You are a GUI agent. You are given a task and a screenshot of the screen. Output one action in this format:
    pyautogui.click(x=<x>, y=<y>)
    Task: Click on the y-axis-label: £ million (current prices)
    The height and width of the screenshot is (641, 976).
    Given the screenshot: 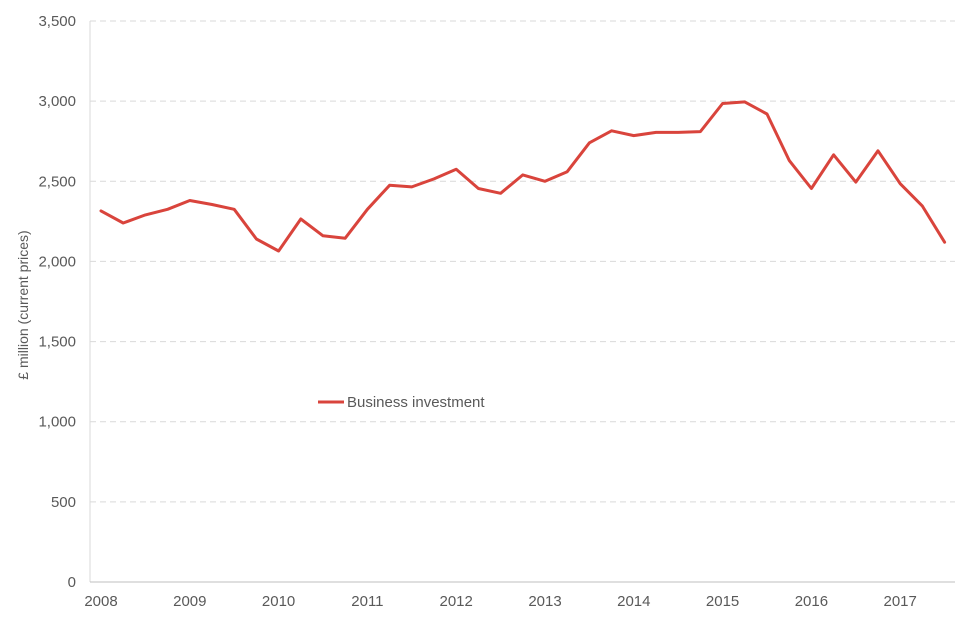 What is the action you would take?
    pyautogui.click(x=23, y=304)
    